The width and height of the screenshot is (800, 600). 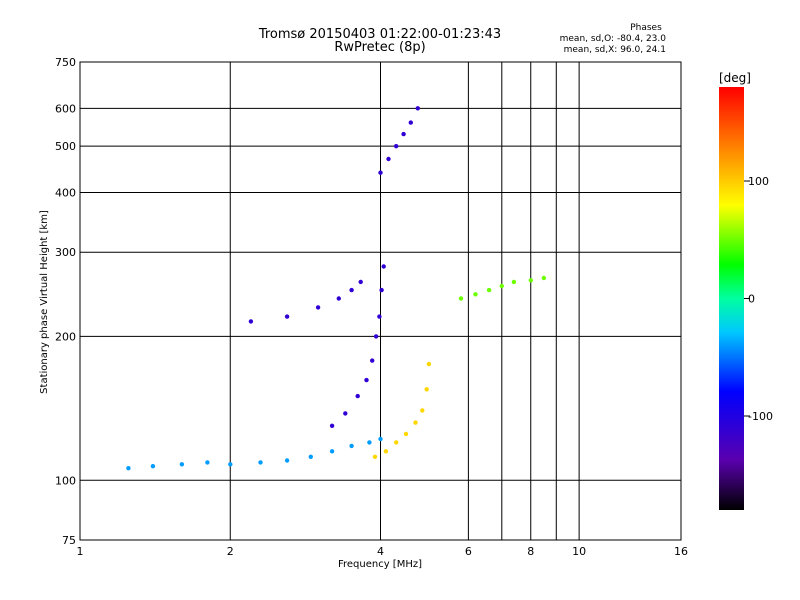 I want to click on chart-title: Tromsø 20150403 01:22:00-01:23:43, so click(x=379, y=34).